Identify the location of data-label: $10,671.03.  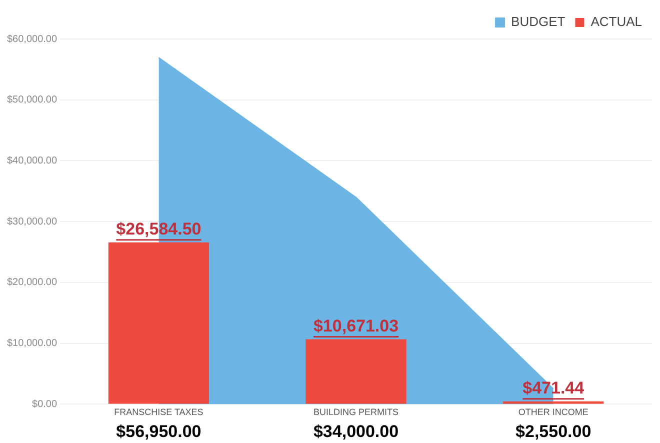
(356, 326).